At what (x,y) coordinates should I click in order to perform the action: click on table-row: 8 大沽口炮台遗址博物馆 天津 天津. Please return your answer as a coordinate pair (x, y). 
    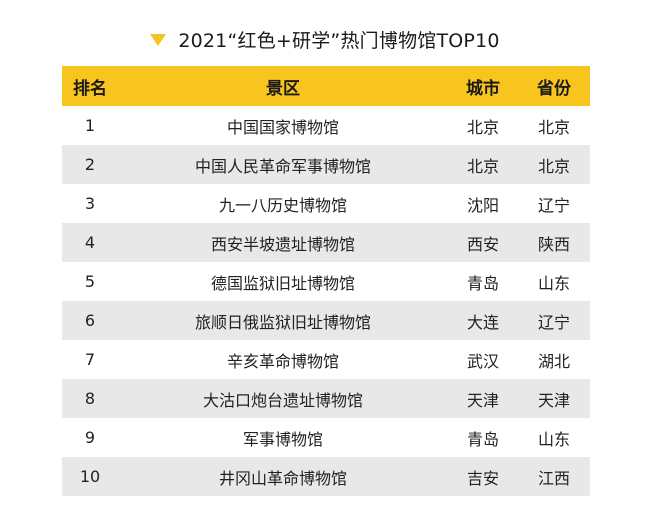
    Looking at the image, I should click on (326, 398).